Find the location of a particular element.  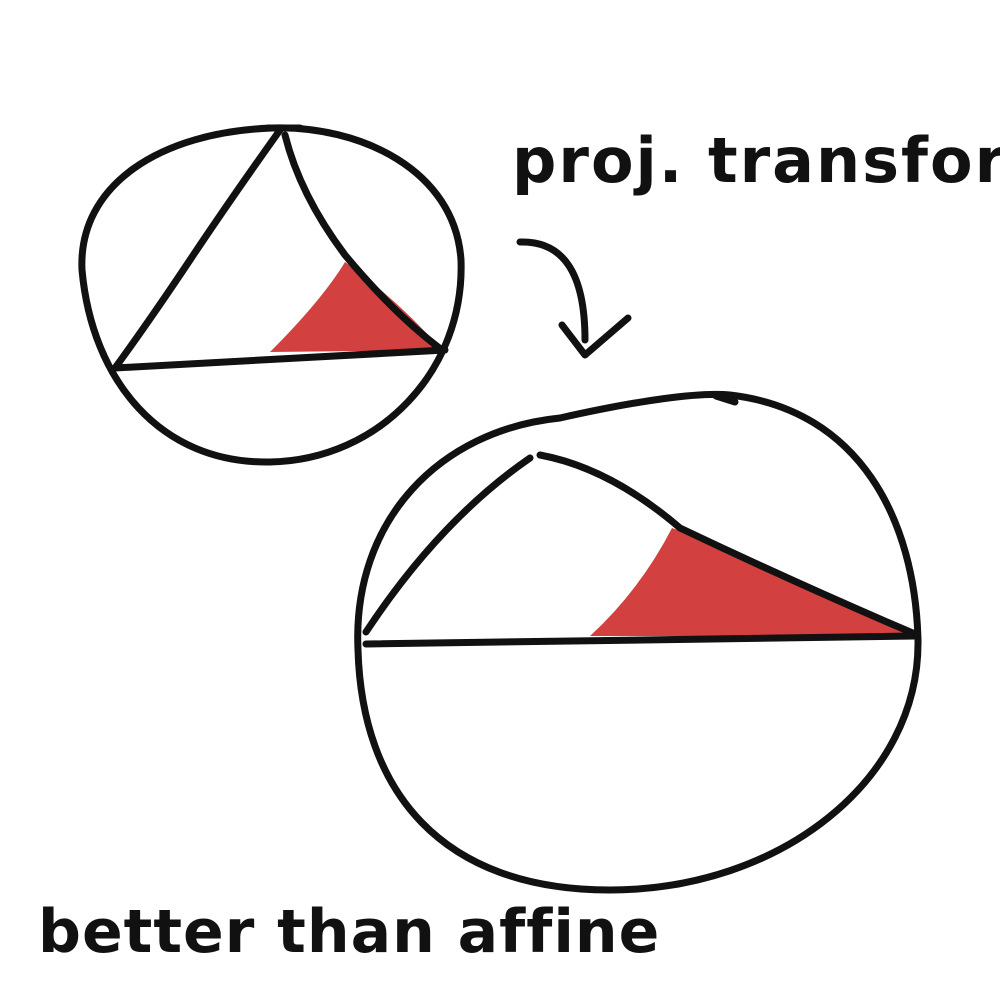

transformed-left-side is located at coordinates (448, 545).